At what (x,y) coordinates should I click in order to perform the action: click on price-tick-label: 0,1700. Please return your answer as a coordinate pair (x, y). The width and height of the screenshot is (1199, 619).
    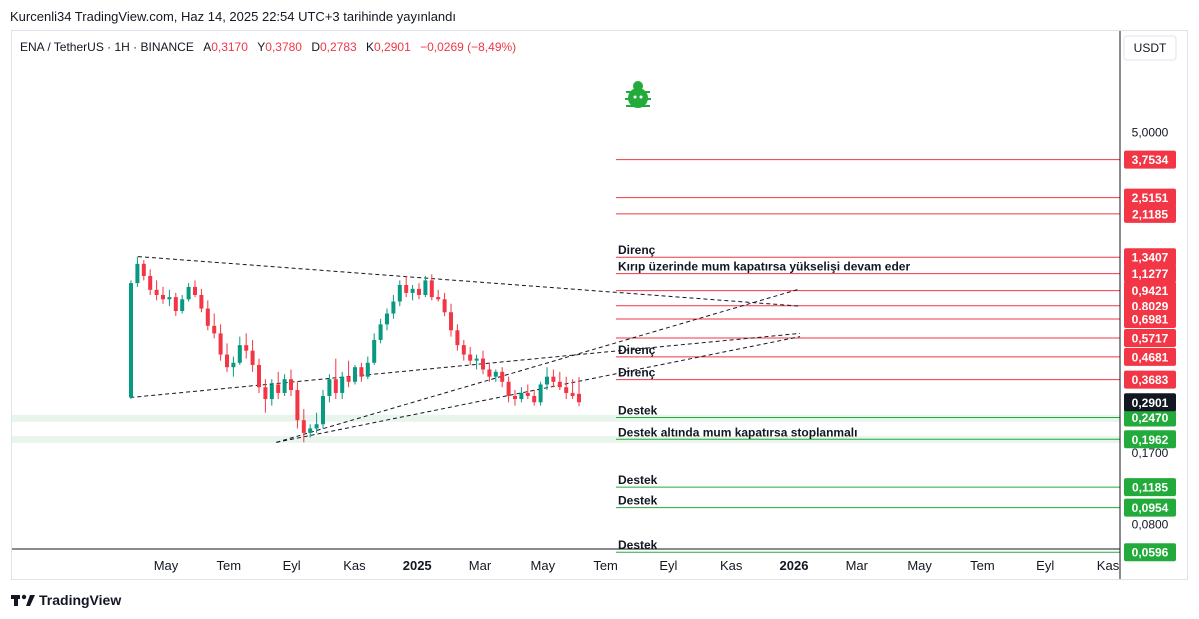
    Looking at the image, I should click on (1150, 453).